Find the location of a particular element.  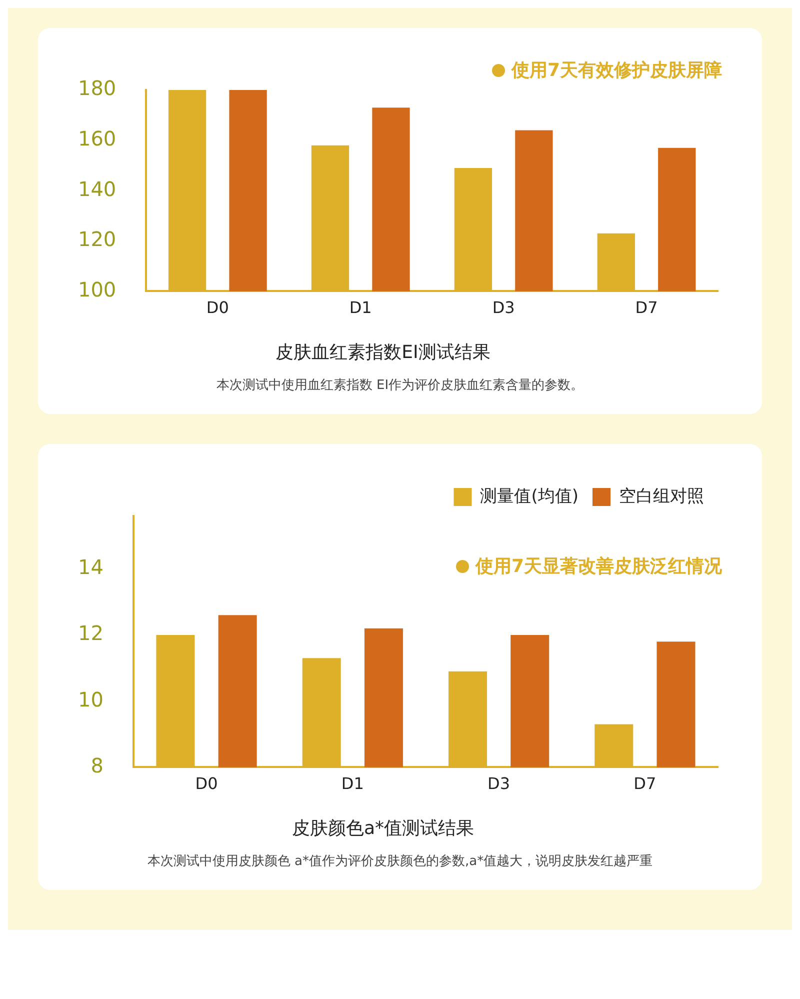

text: 使用7天有效修护皮肤屏障 is located at coordinates (616, 70).